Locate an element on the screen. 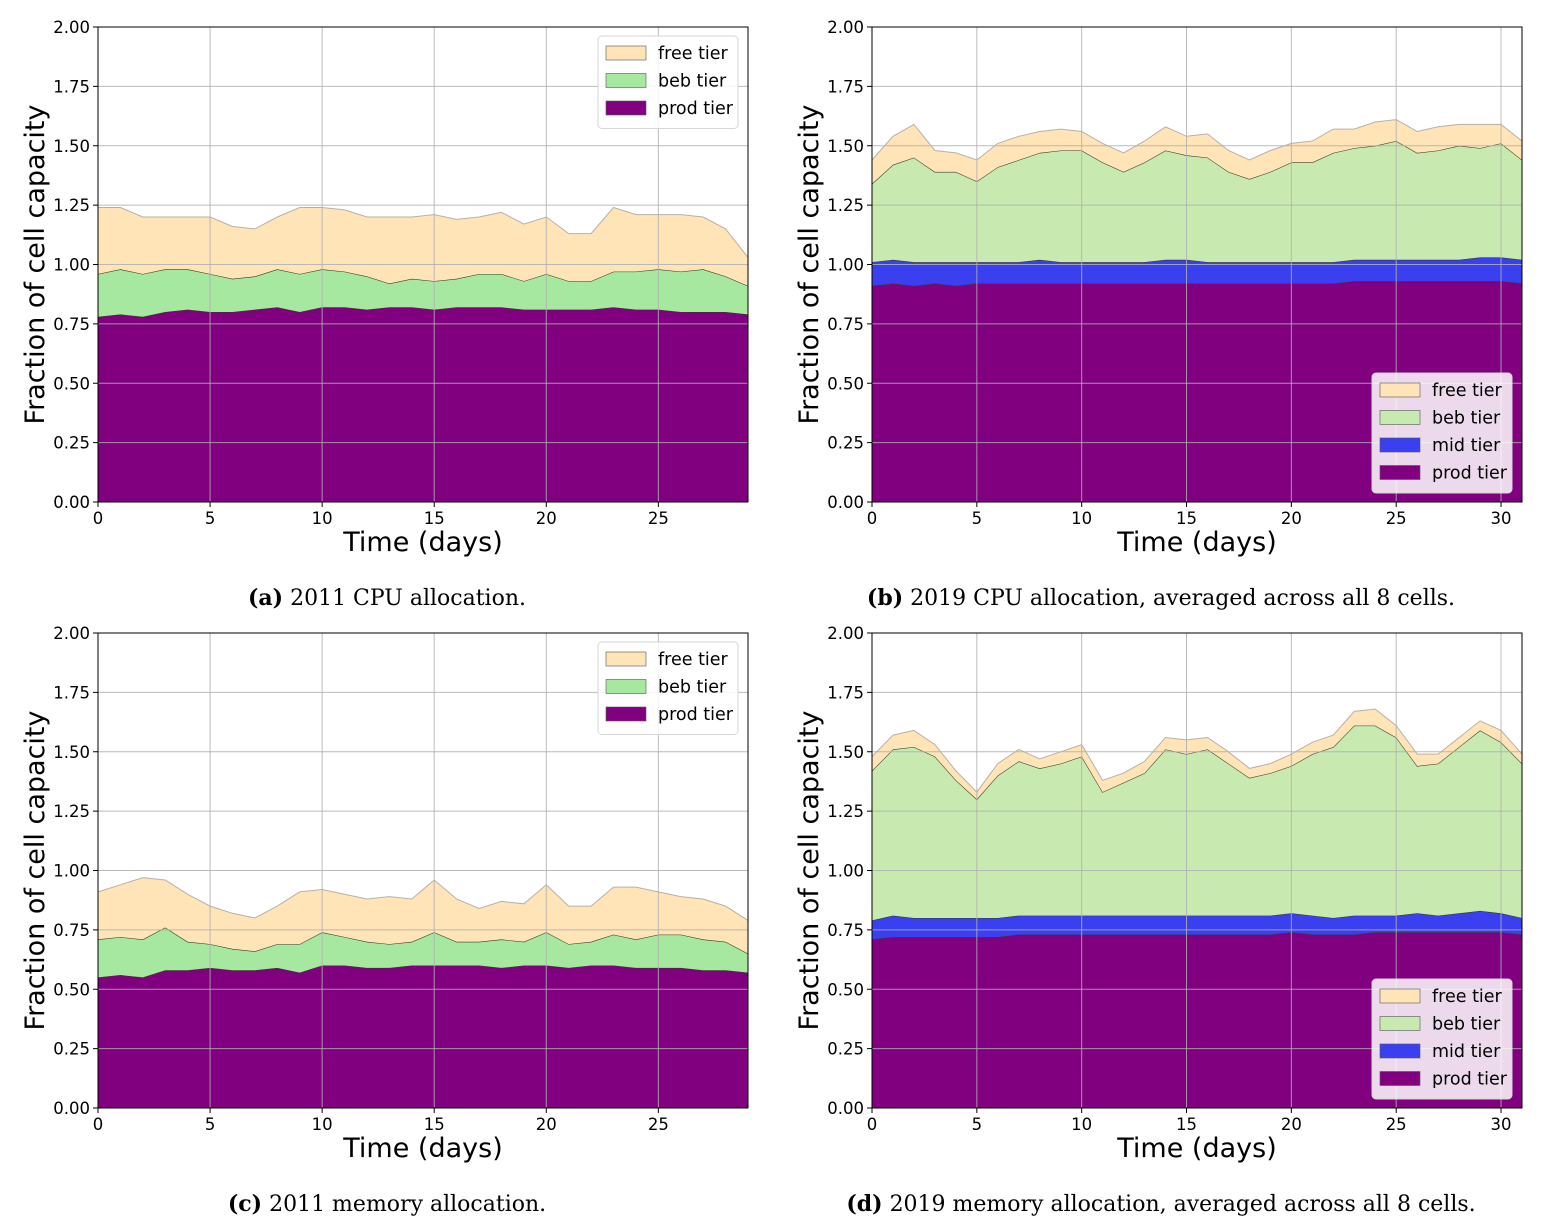 Image resolution: width=1548 pixels, height=1230 pixels. ytick-label-a-5: 1.25 is located at coordinates (71, 205).